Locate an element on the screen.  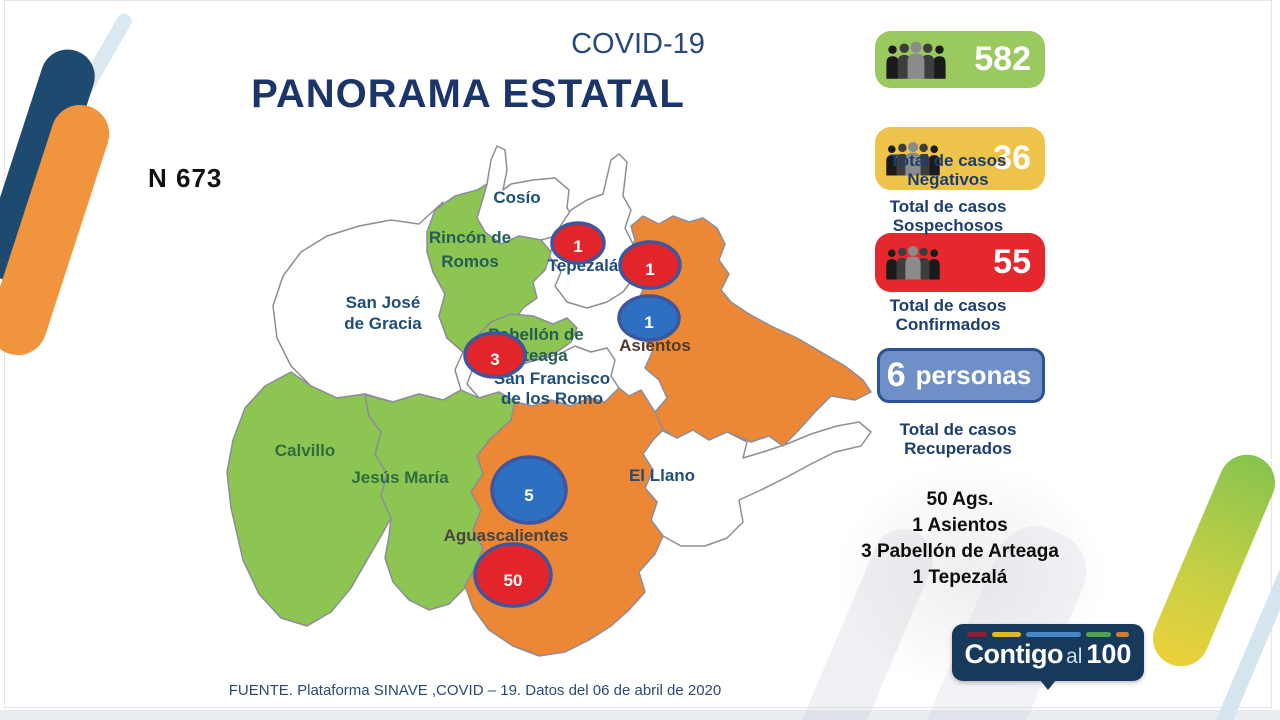
label-aguascalientes: Aguascalientes is located at coordinates (506, 535).